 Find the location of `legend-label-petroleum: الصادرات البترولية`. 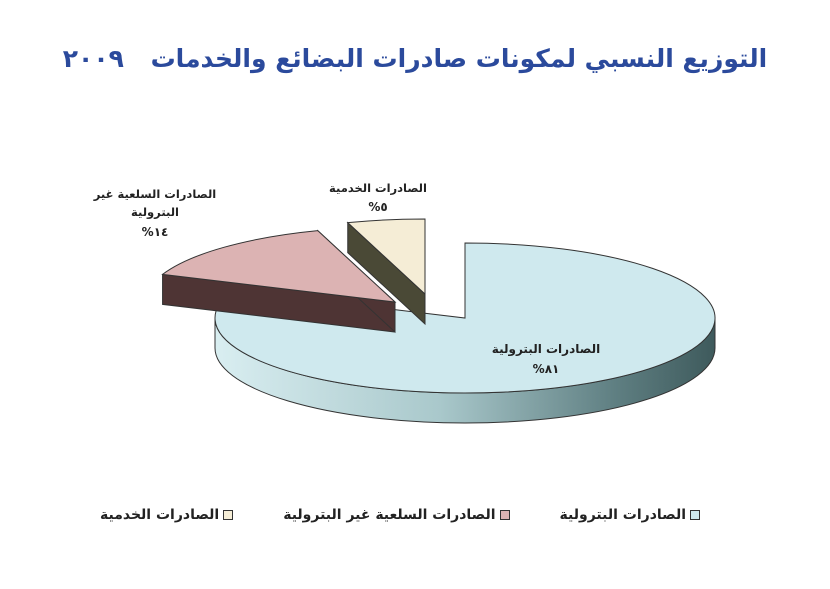

legend-label-petroleum: الصادرات البترولية is located at coordinates (622, 515).